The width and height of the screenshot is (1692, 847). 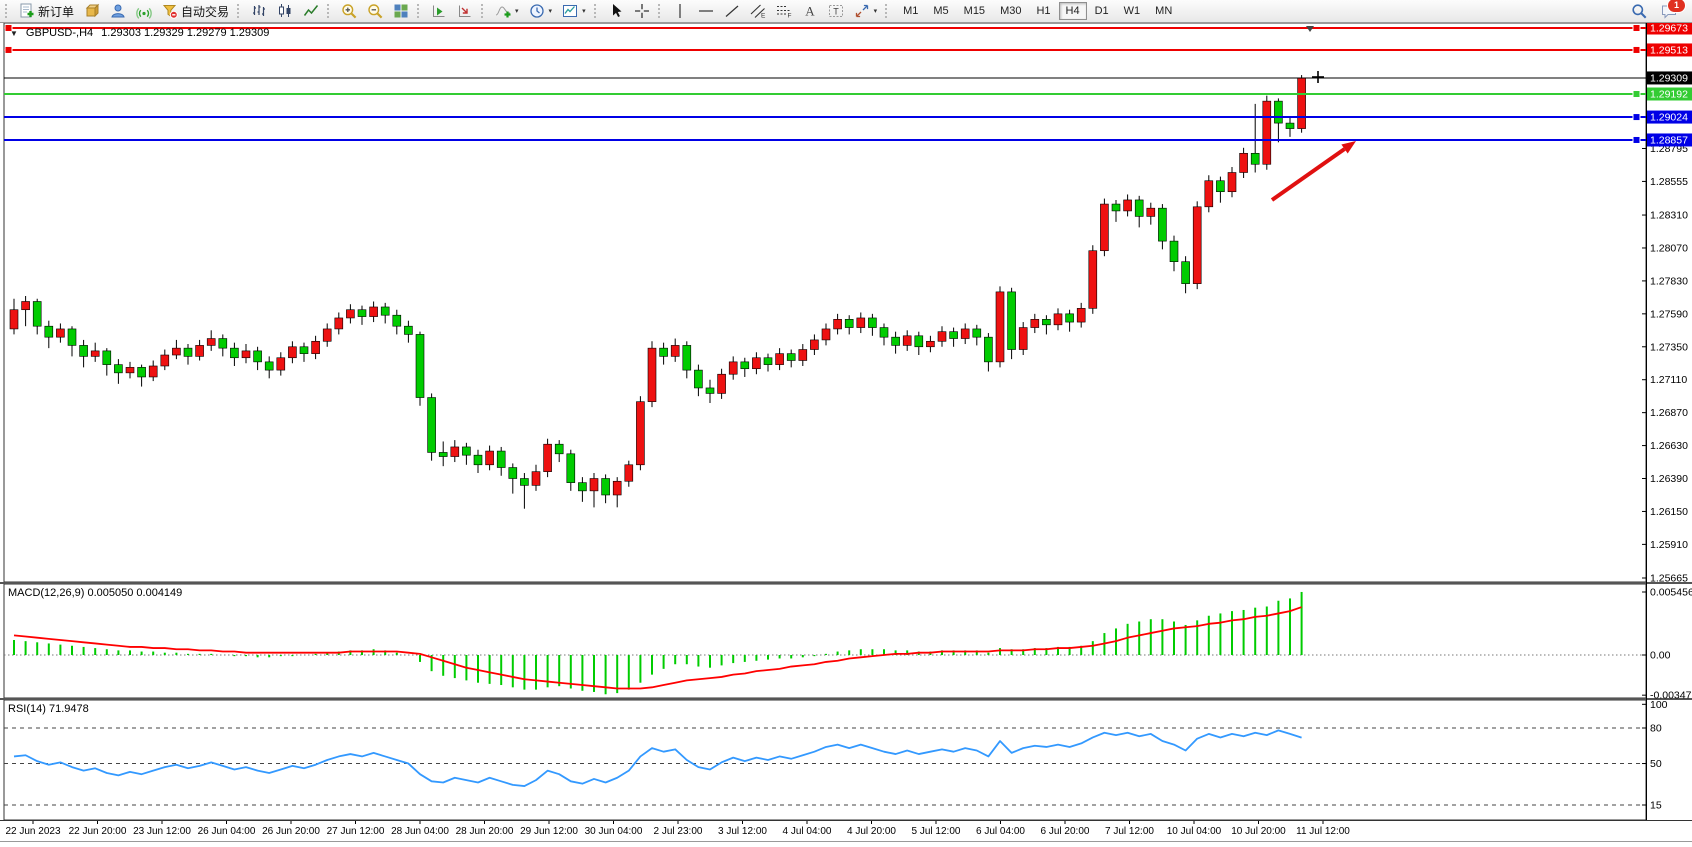 I want to click on price-tick-label: 1.27350, so click(x=1669, y=347).